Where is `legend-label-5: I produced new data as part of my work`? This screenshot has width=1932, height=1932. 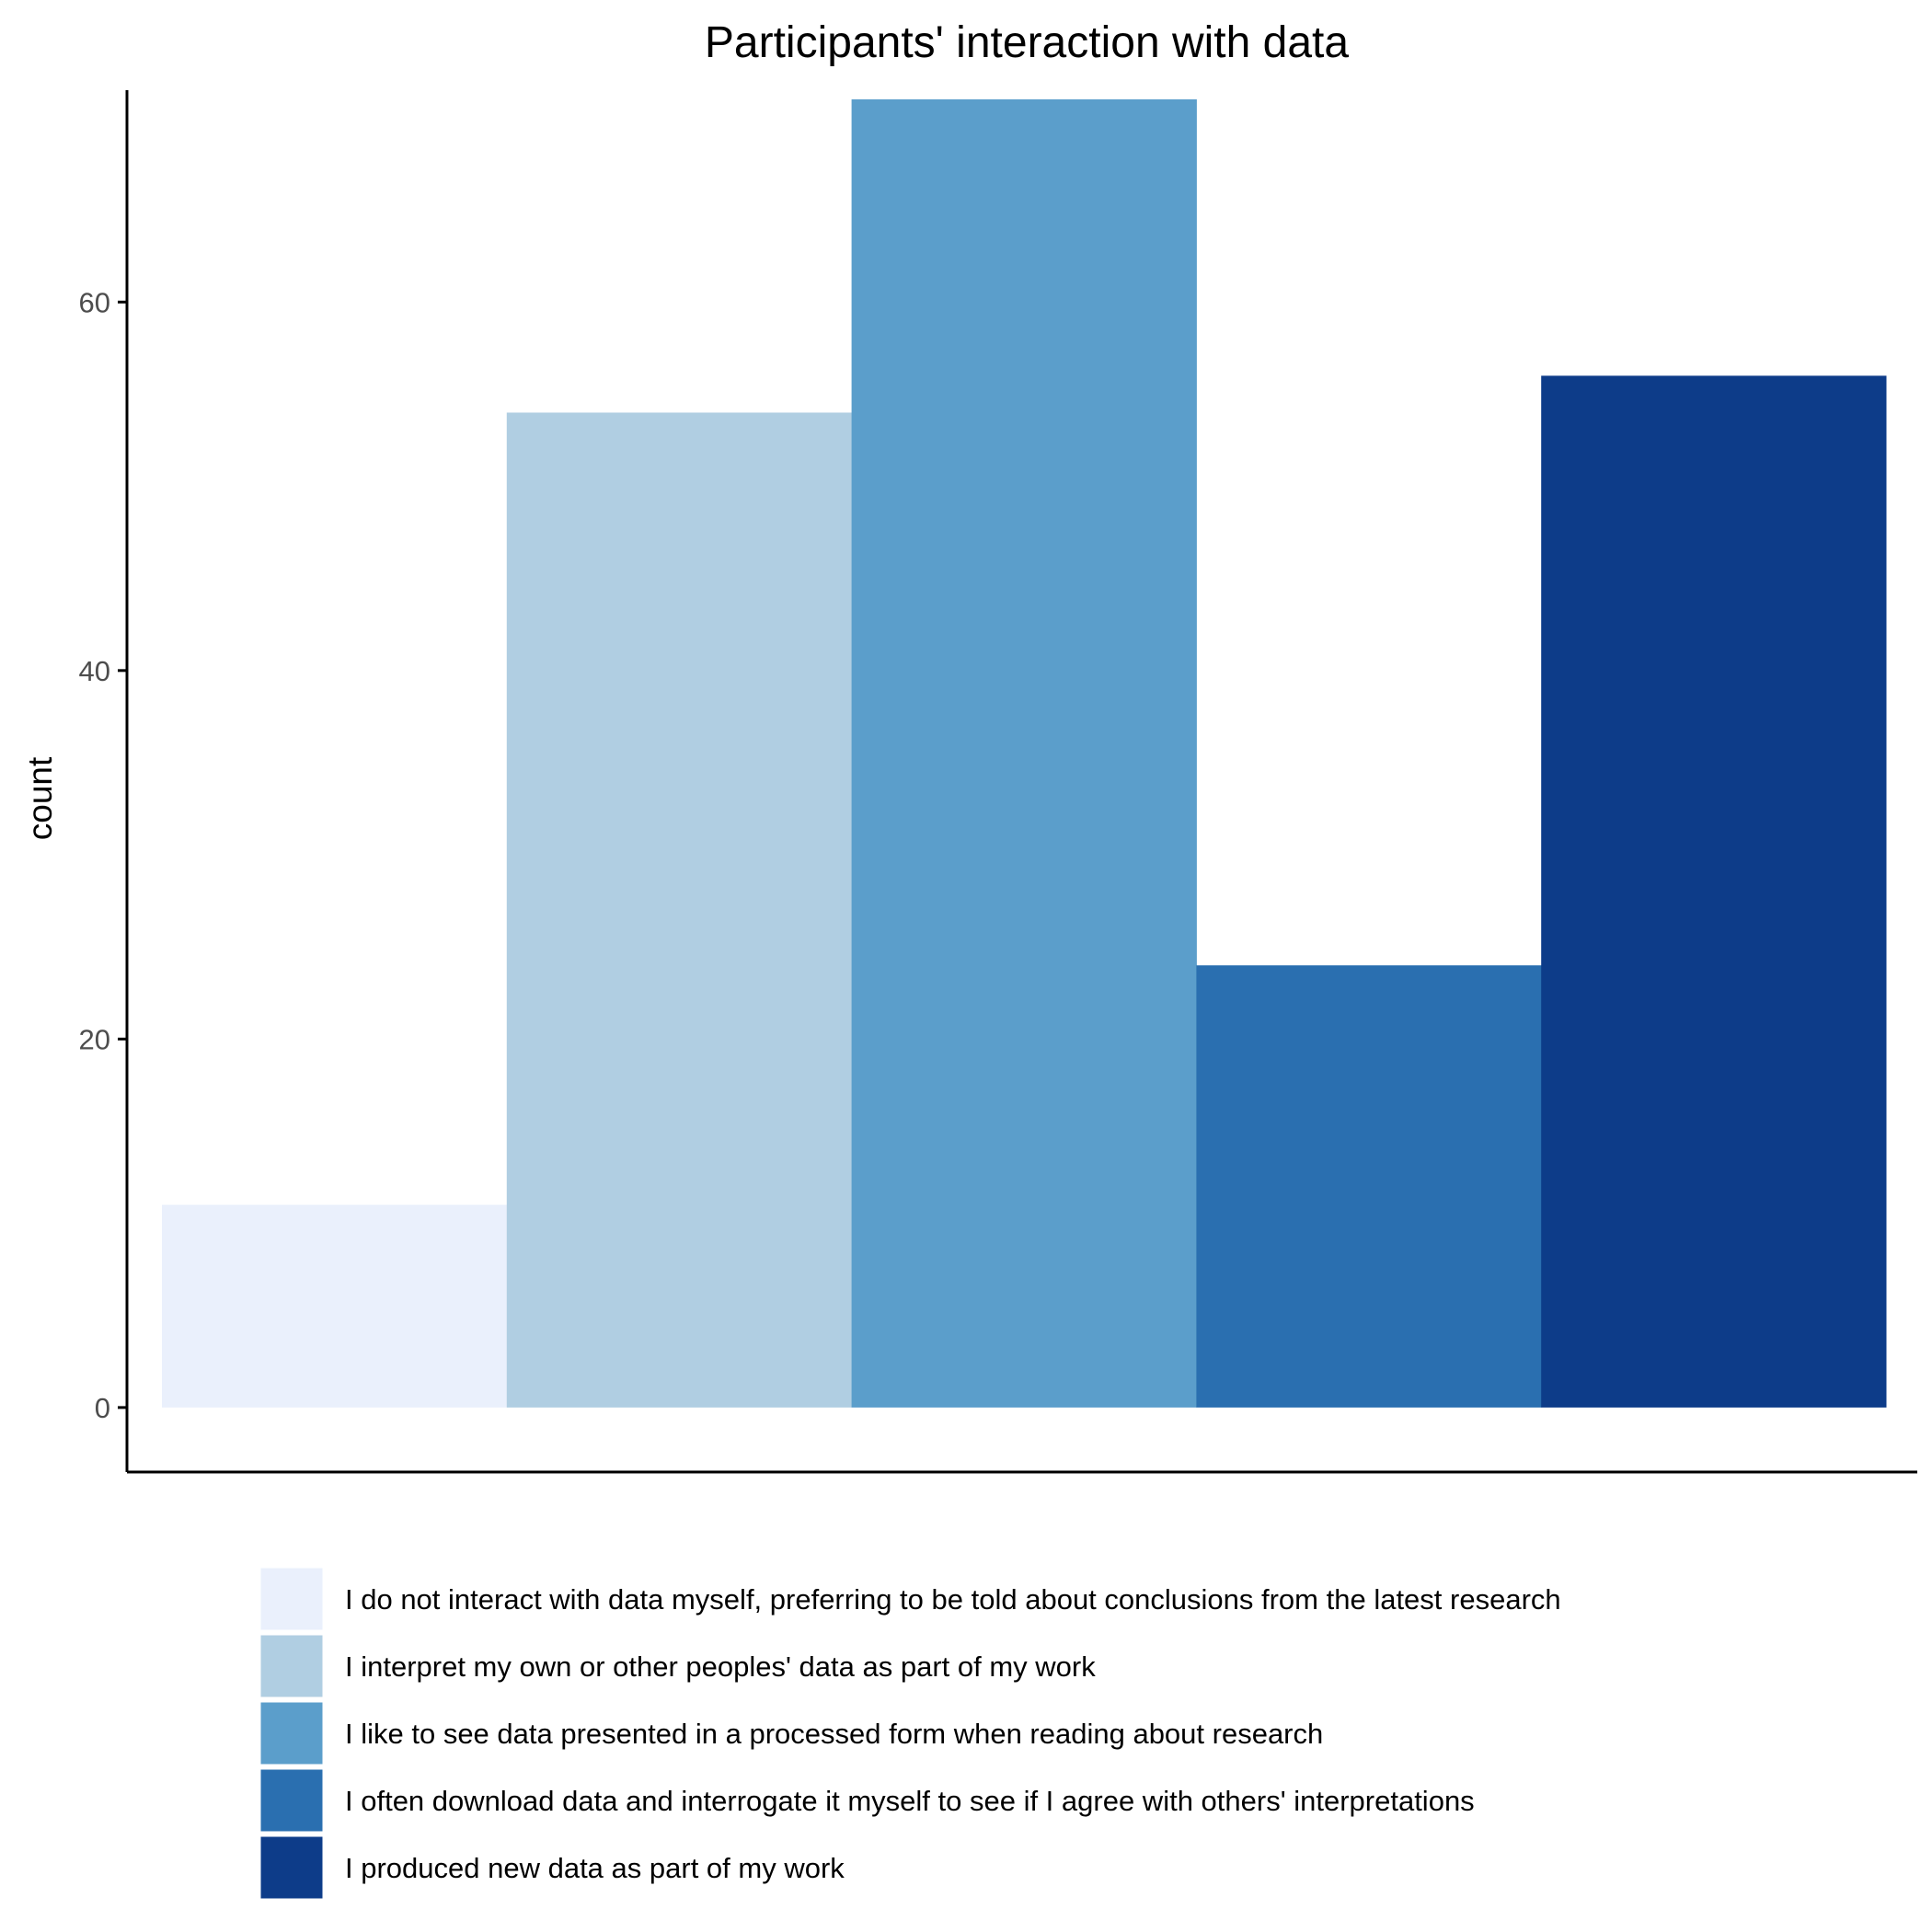
legend-label-5: I produced new data as part of my work is located at coordinates (595, 1868).